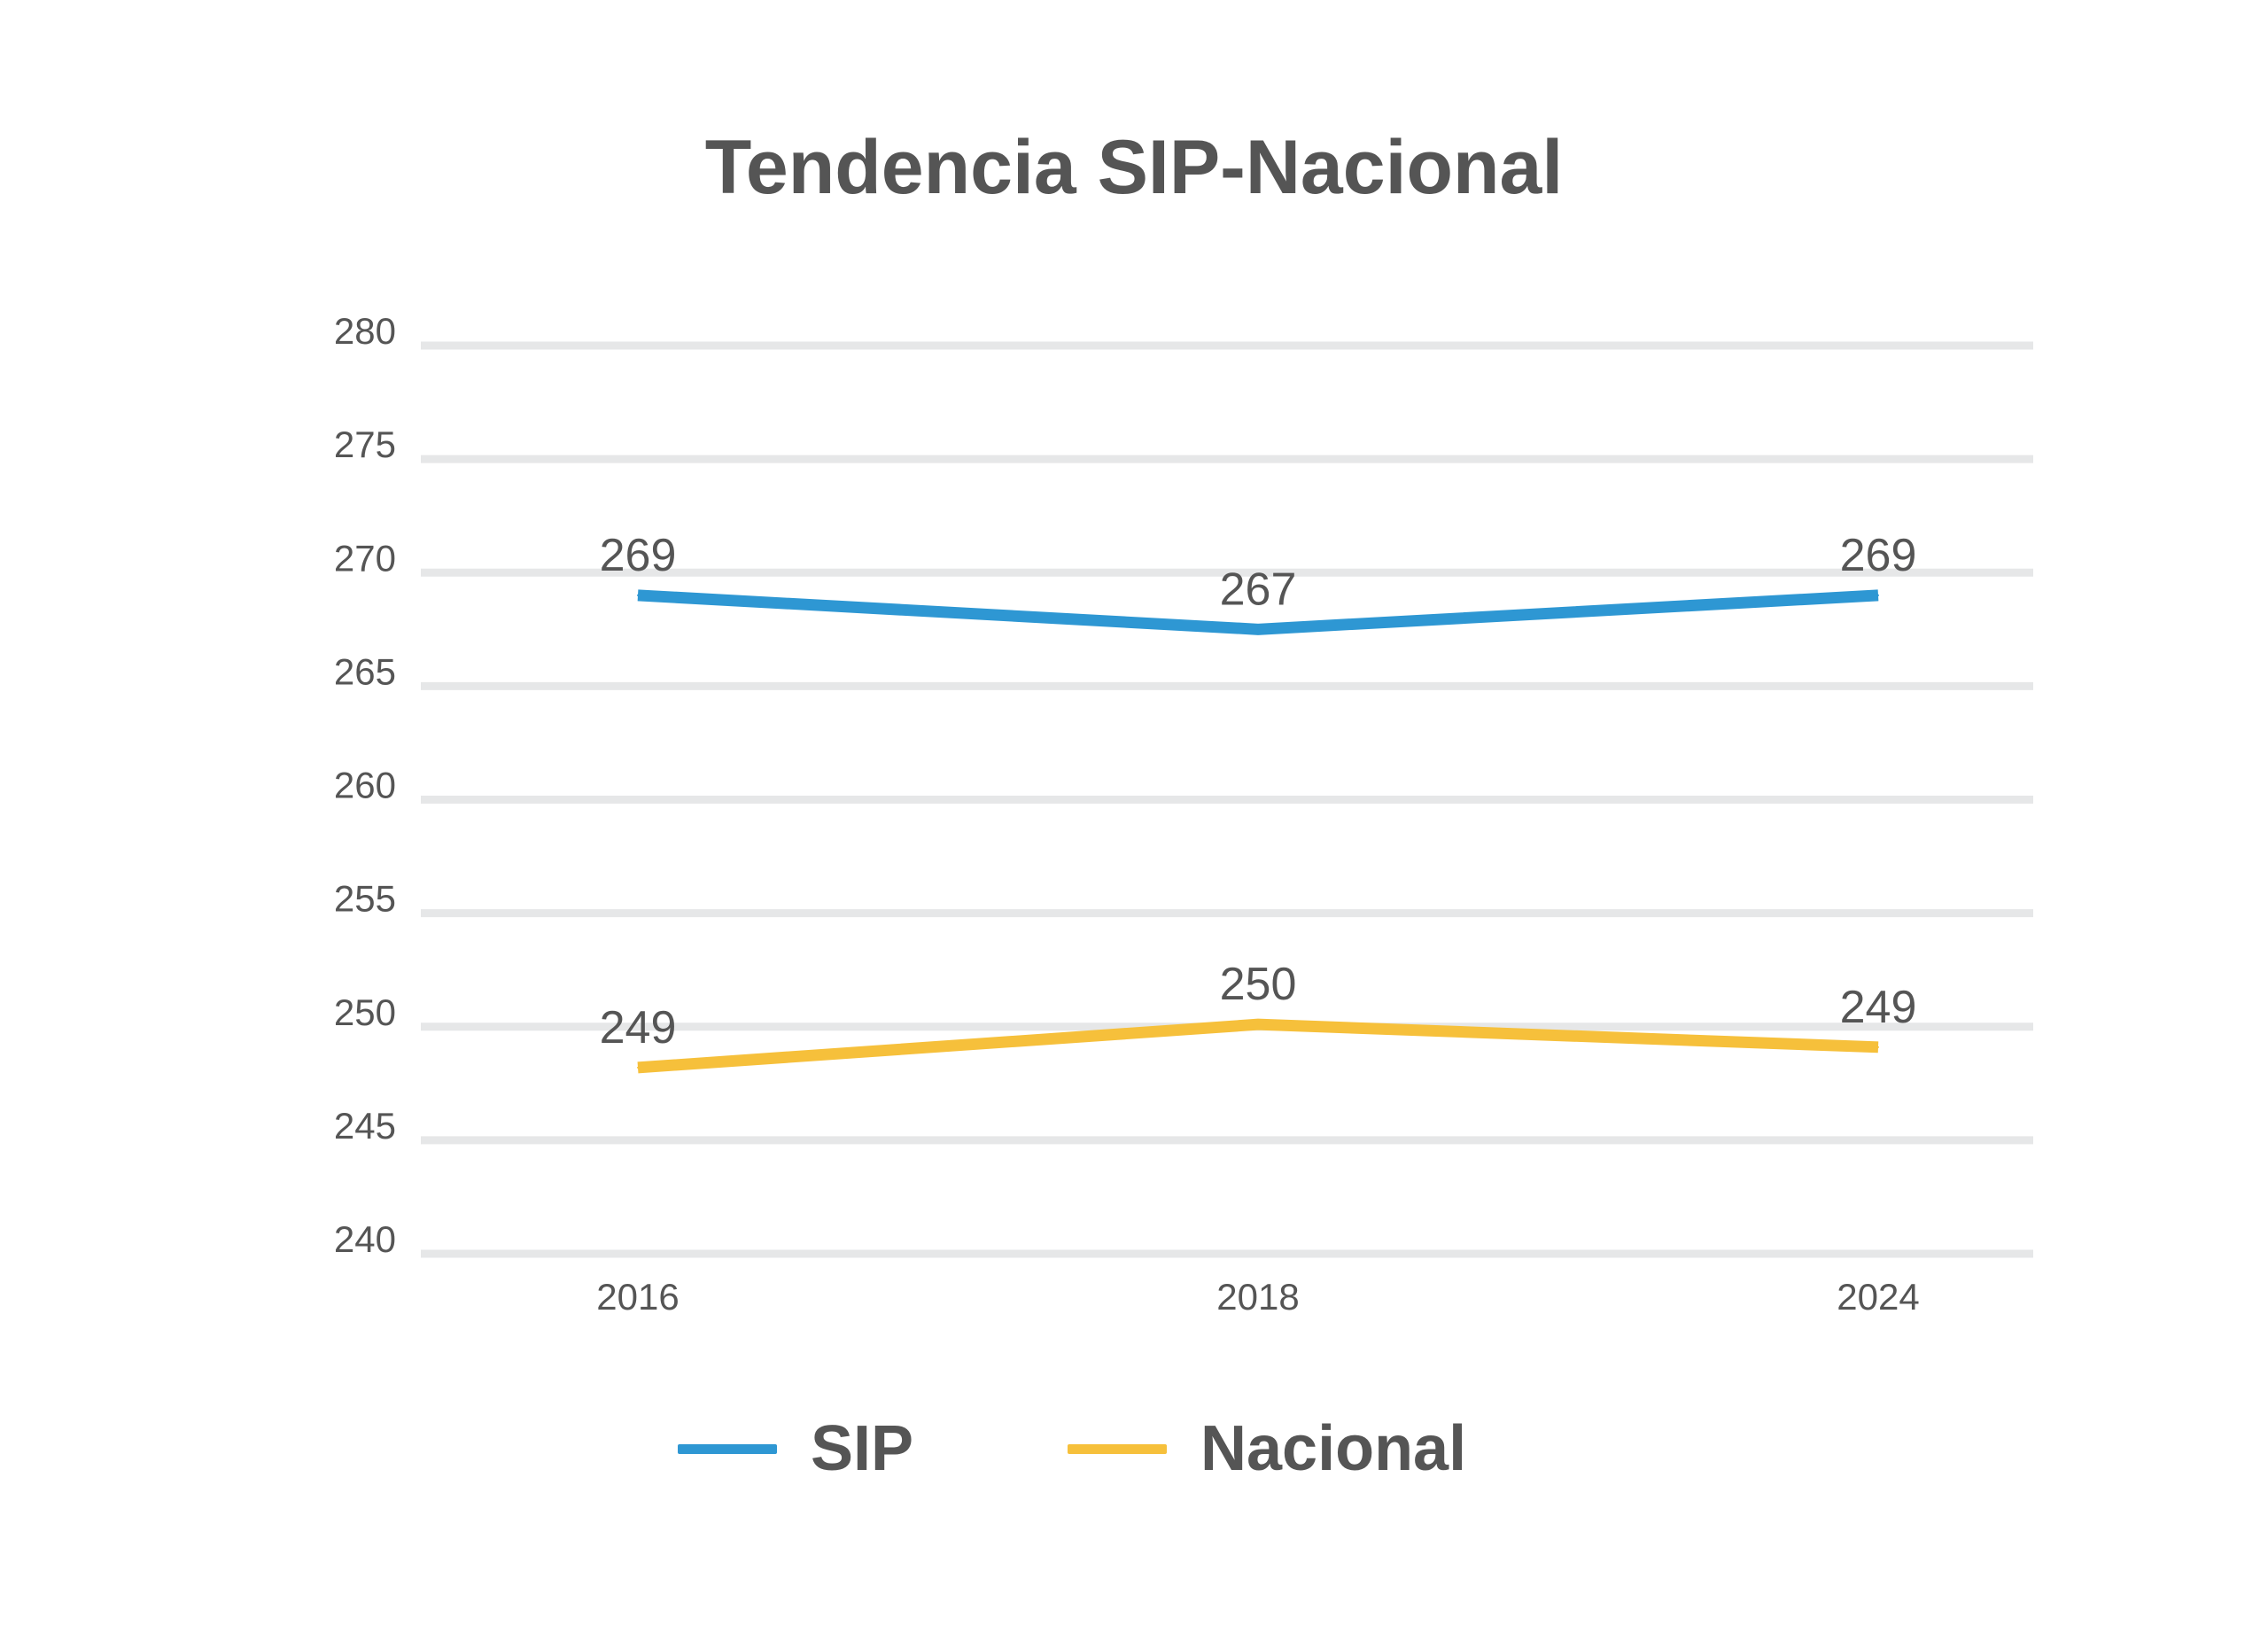  I want to click on legend-item-sip: SIP, so click(795, 1448).